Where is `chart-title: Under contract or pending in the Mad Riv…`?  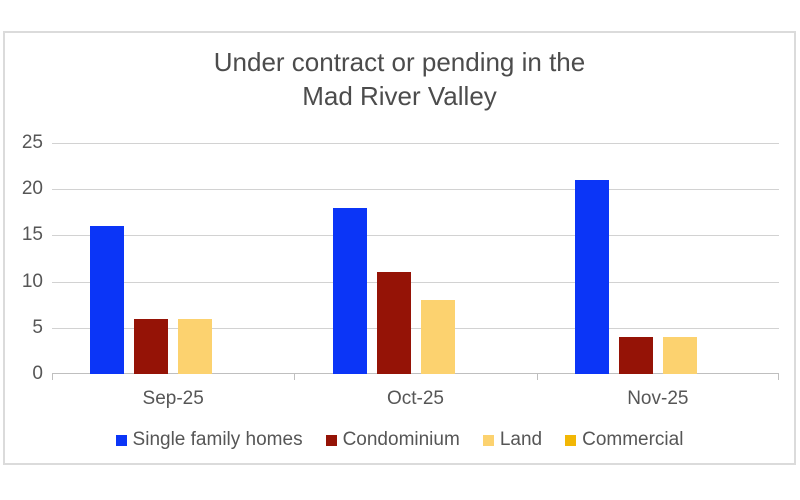 chart-title: Under contract or pending in the Mad Riv… is located at coordinates (399, 79).